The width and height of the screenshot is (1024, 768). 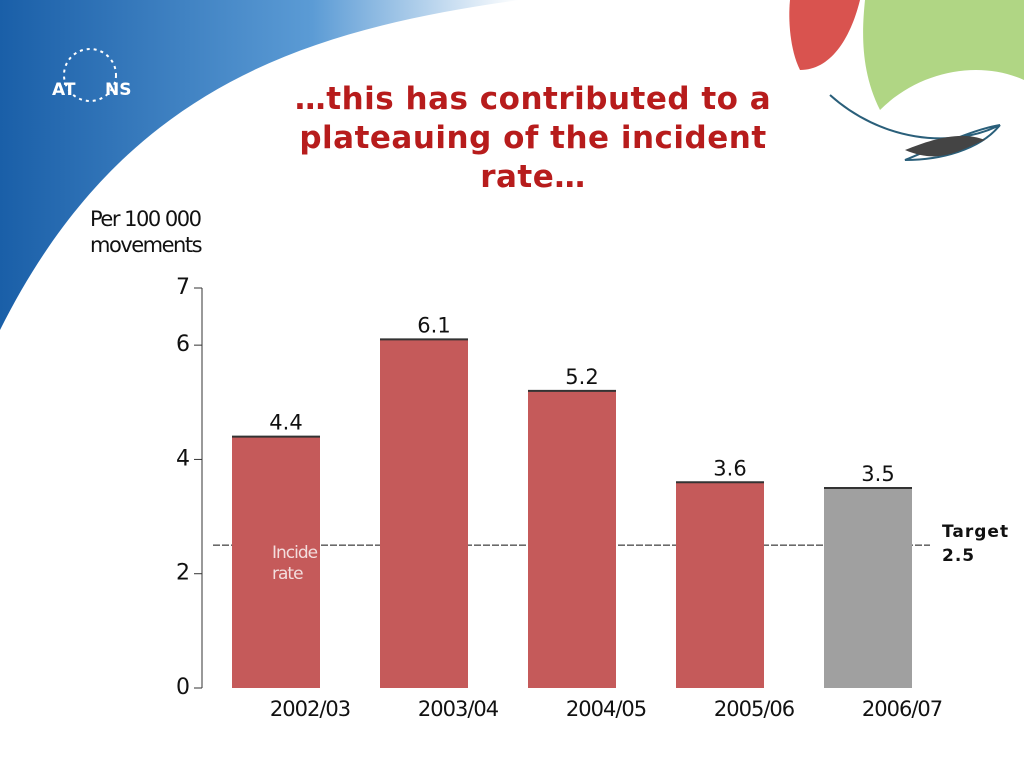 I want to click on x-tick-label: 2003/04, so click(x=458, y=709).